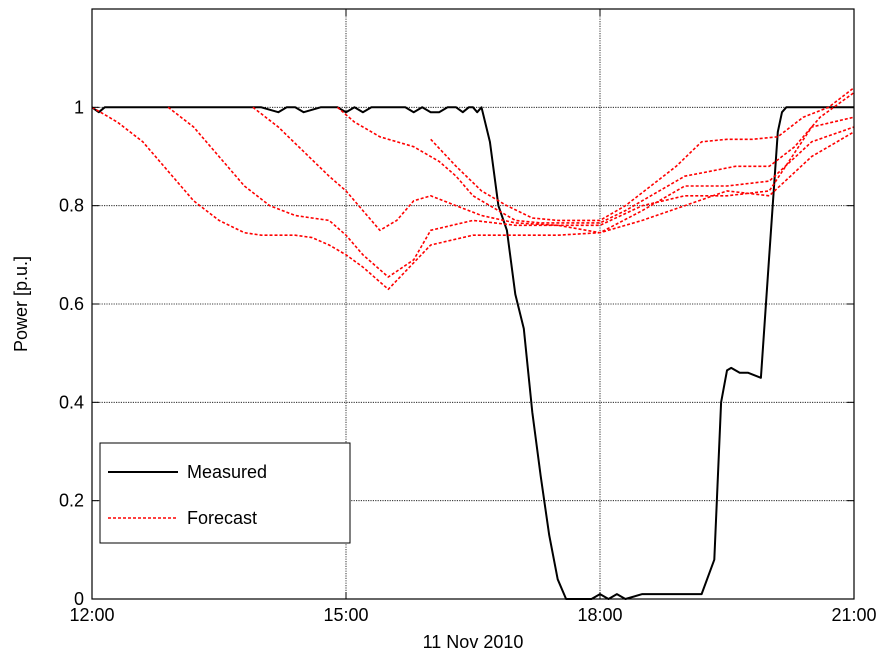 Image resolution: width=890 pixels, height=658 pixels. I want to click on x-tick-label: 21:00, so click(853, 615).